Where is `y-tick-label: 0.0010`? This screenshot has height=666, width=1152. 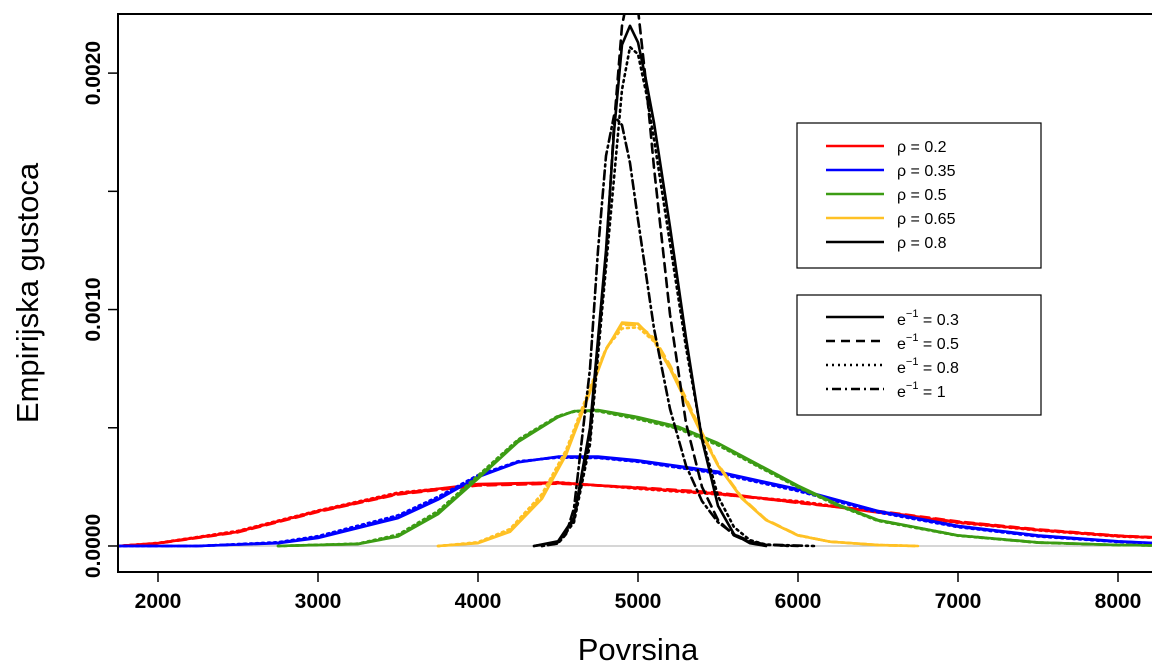 y-tick-label: 0.0010 is located at coordinates (93, 309).